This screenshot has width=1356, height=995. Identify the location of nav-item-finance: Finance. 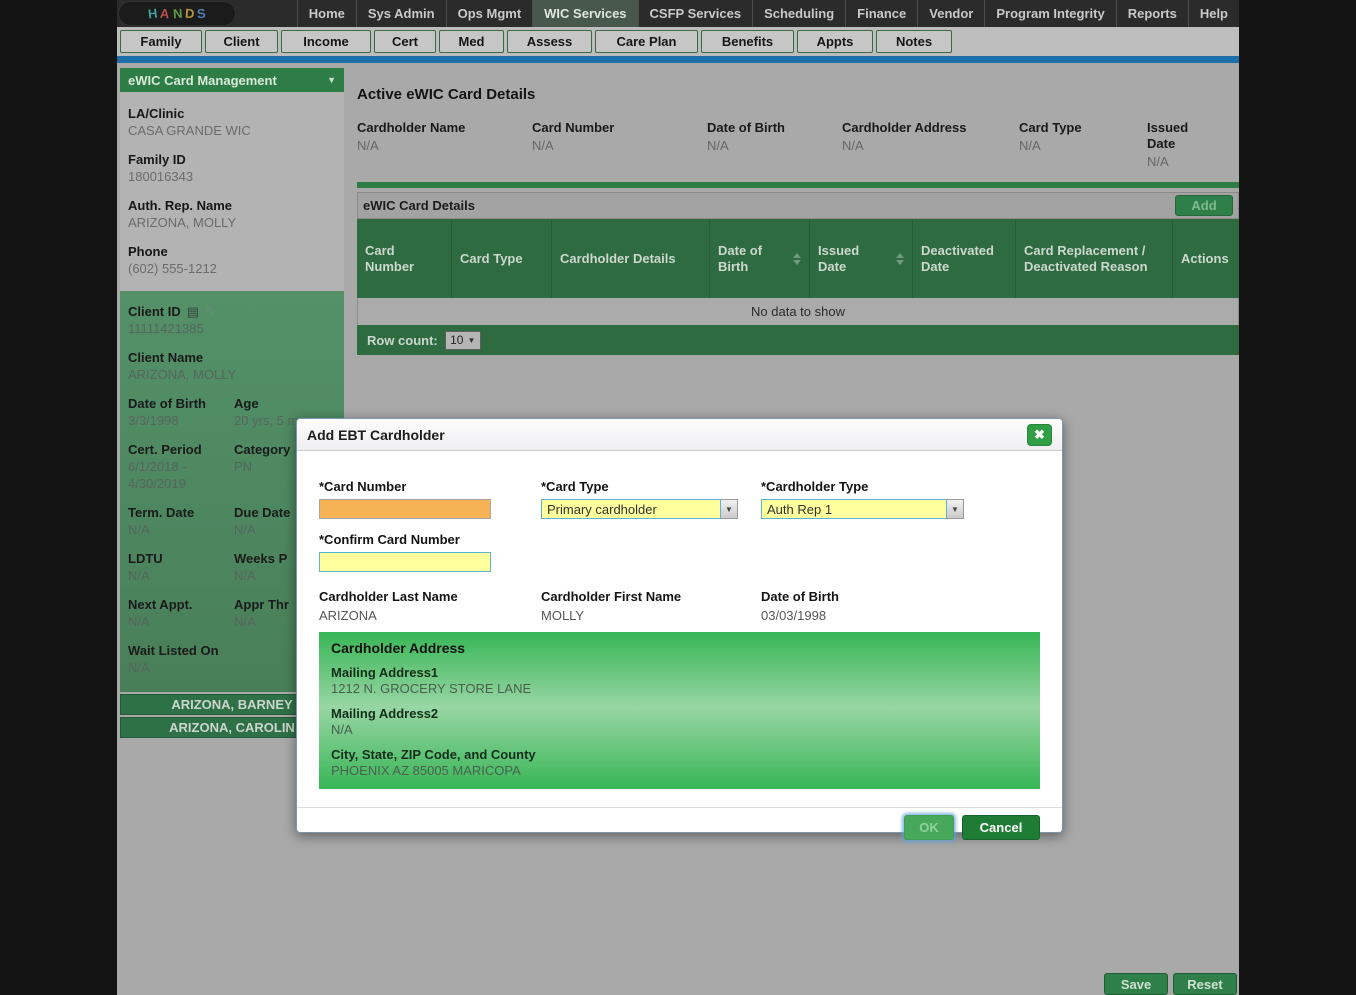
(881, 13).